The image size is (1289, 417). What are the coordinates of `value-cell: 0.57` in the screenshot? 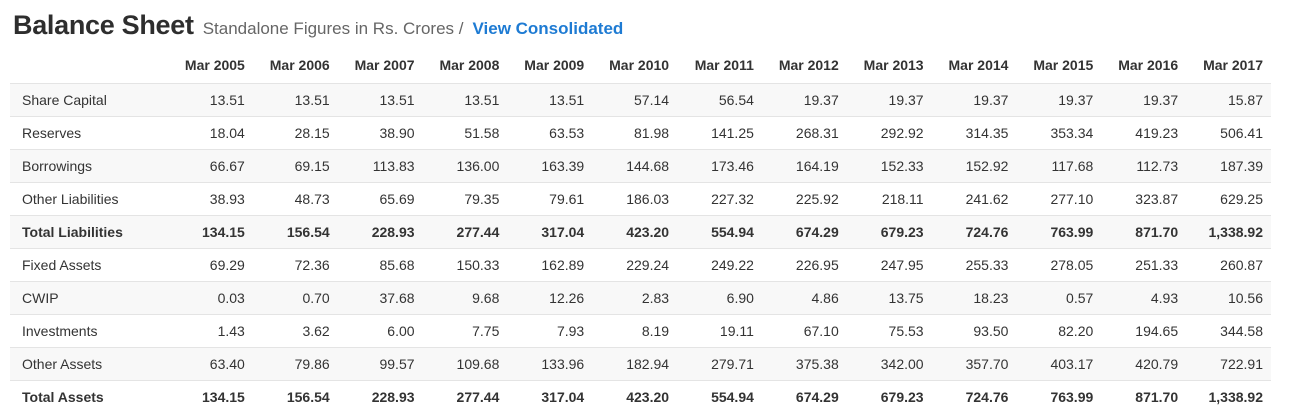 It's located at (1080, 298).